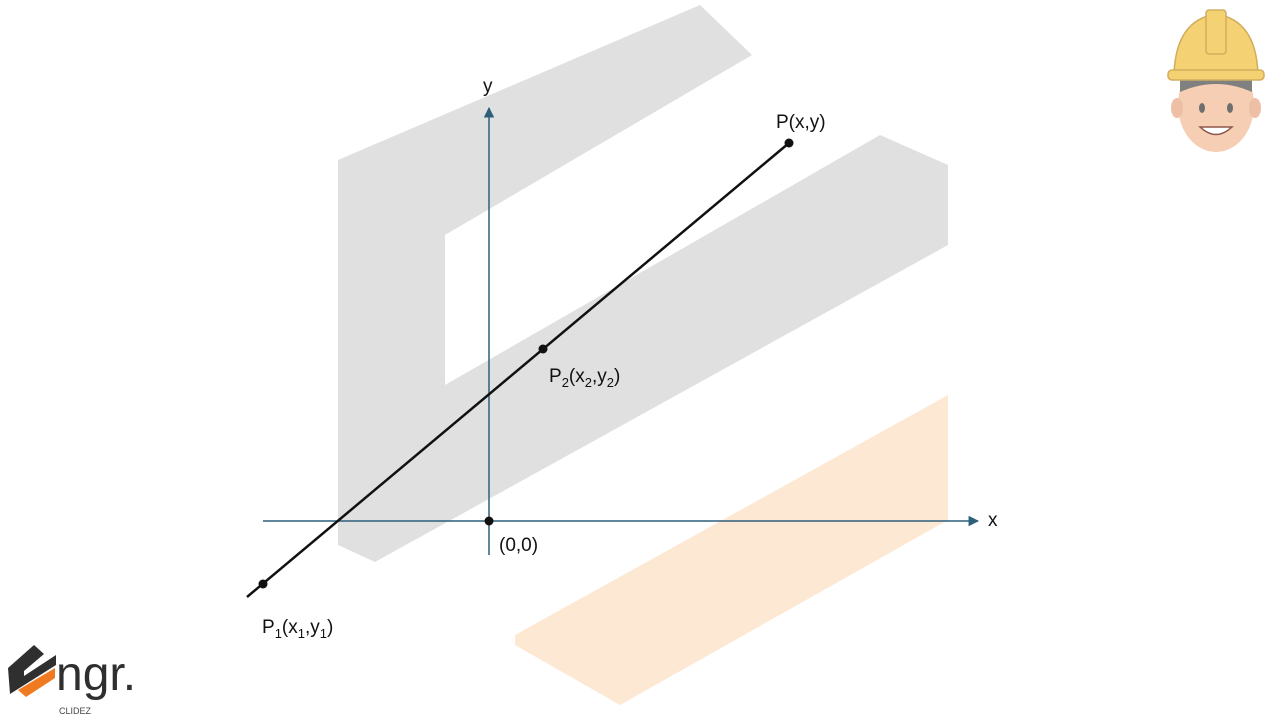  I want to click on point-p, so click(789, 143).